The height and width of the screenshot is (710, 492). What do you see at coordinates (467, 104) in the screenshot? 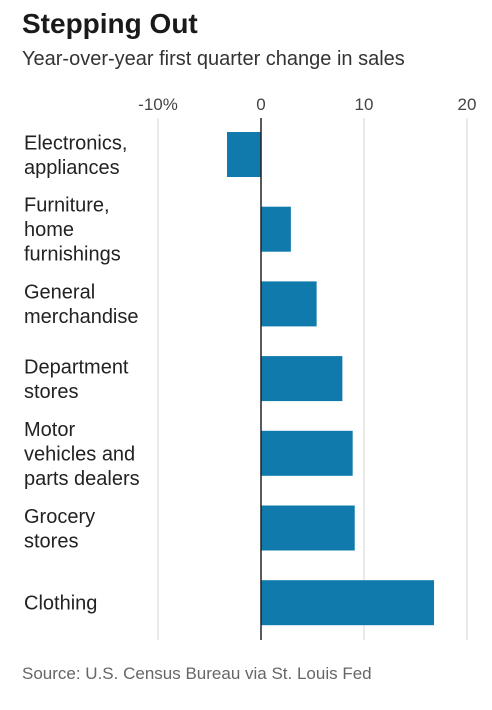
I see `x-tick-label: 20` at bounding box center [467, 104].